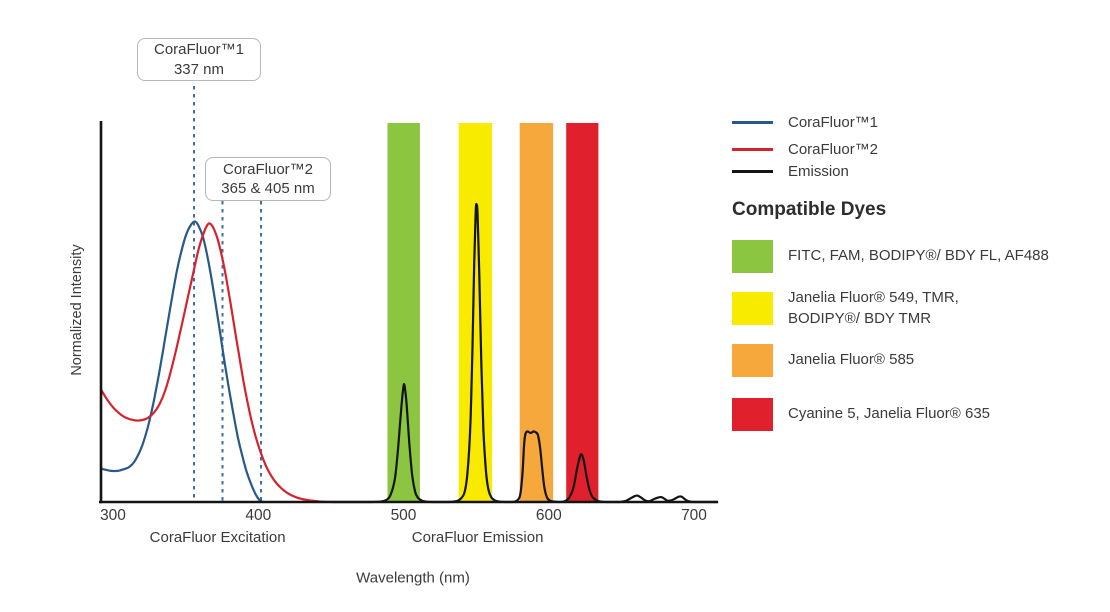 The image size is (1110, 612). Describe the element at coordinates (809, 209) in the screenshot. I see `compatible-dyes-heading: Compatible Dyes` at that location.